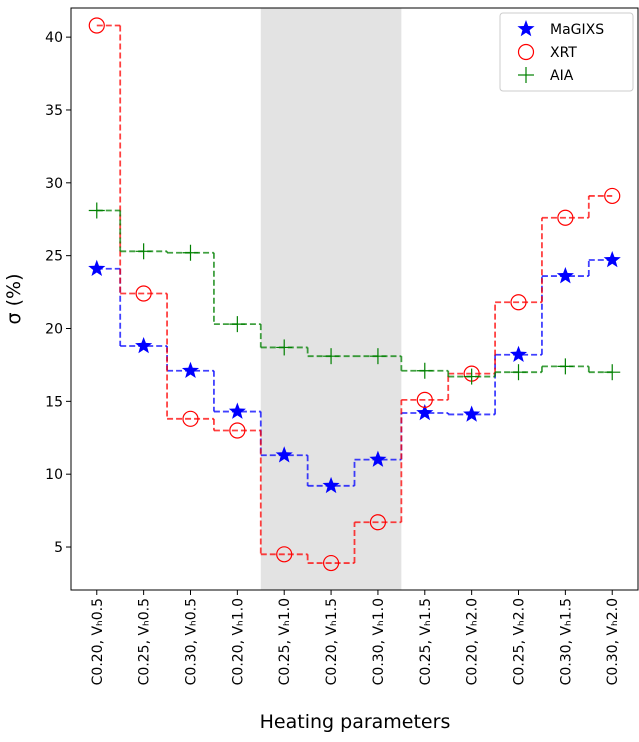 The height and width of the screenshot is (742, 639). I want to click on y-axis-label: σ (%), so click(14, 299).